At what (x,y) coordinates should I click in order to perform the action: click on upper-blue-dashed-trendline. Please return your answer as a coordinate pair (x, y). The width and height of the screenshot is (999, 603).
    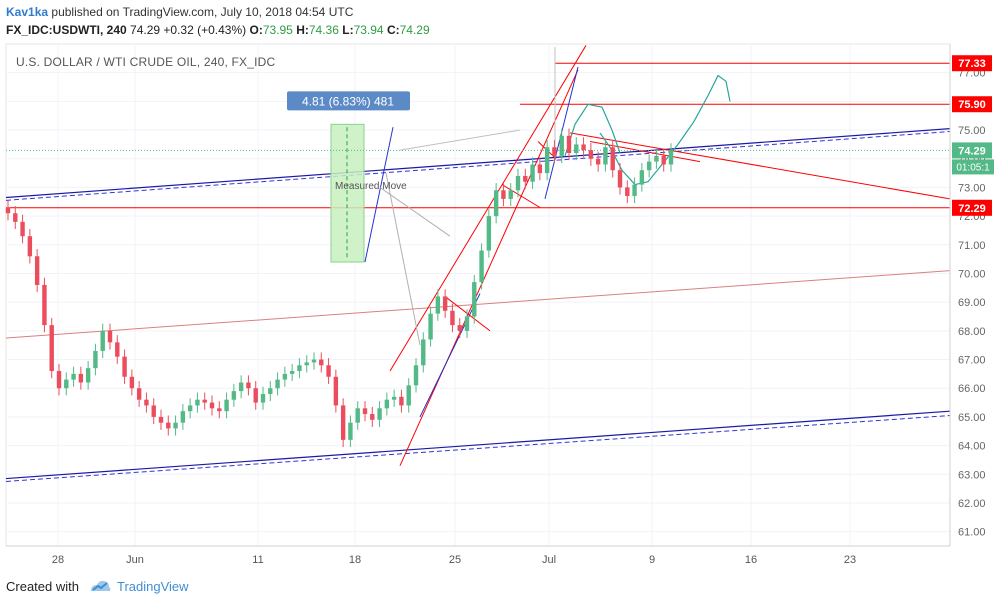
    Looking at the image, I should click on (478, 165).